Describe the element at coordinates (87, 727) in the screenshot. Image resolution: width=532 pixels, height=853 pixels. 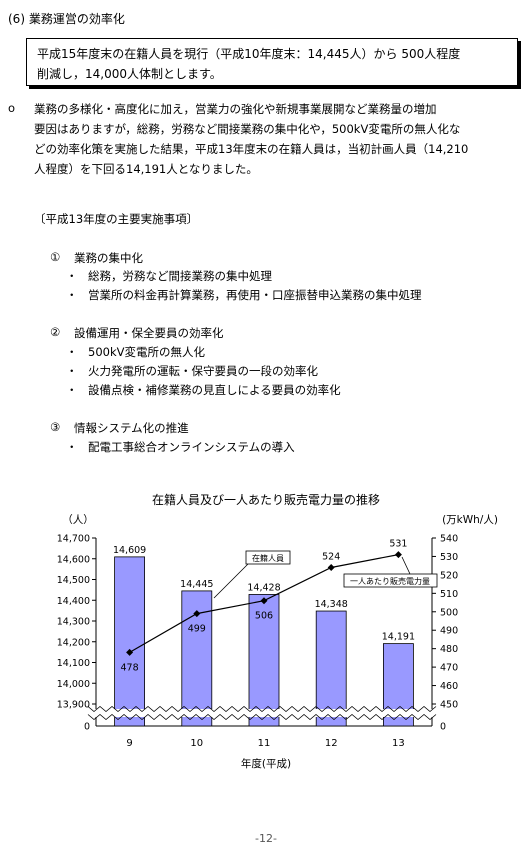
I see `left-tick-label-zero: 0` at that location.